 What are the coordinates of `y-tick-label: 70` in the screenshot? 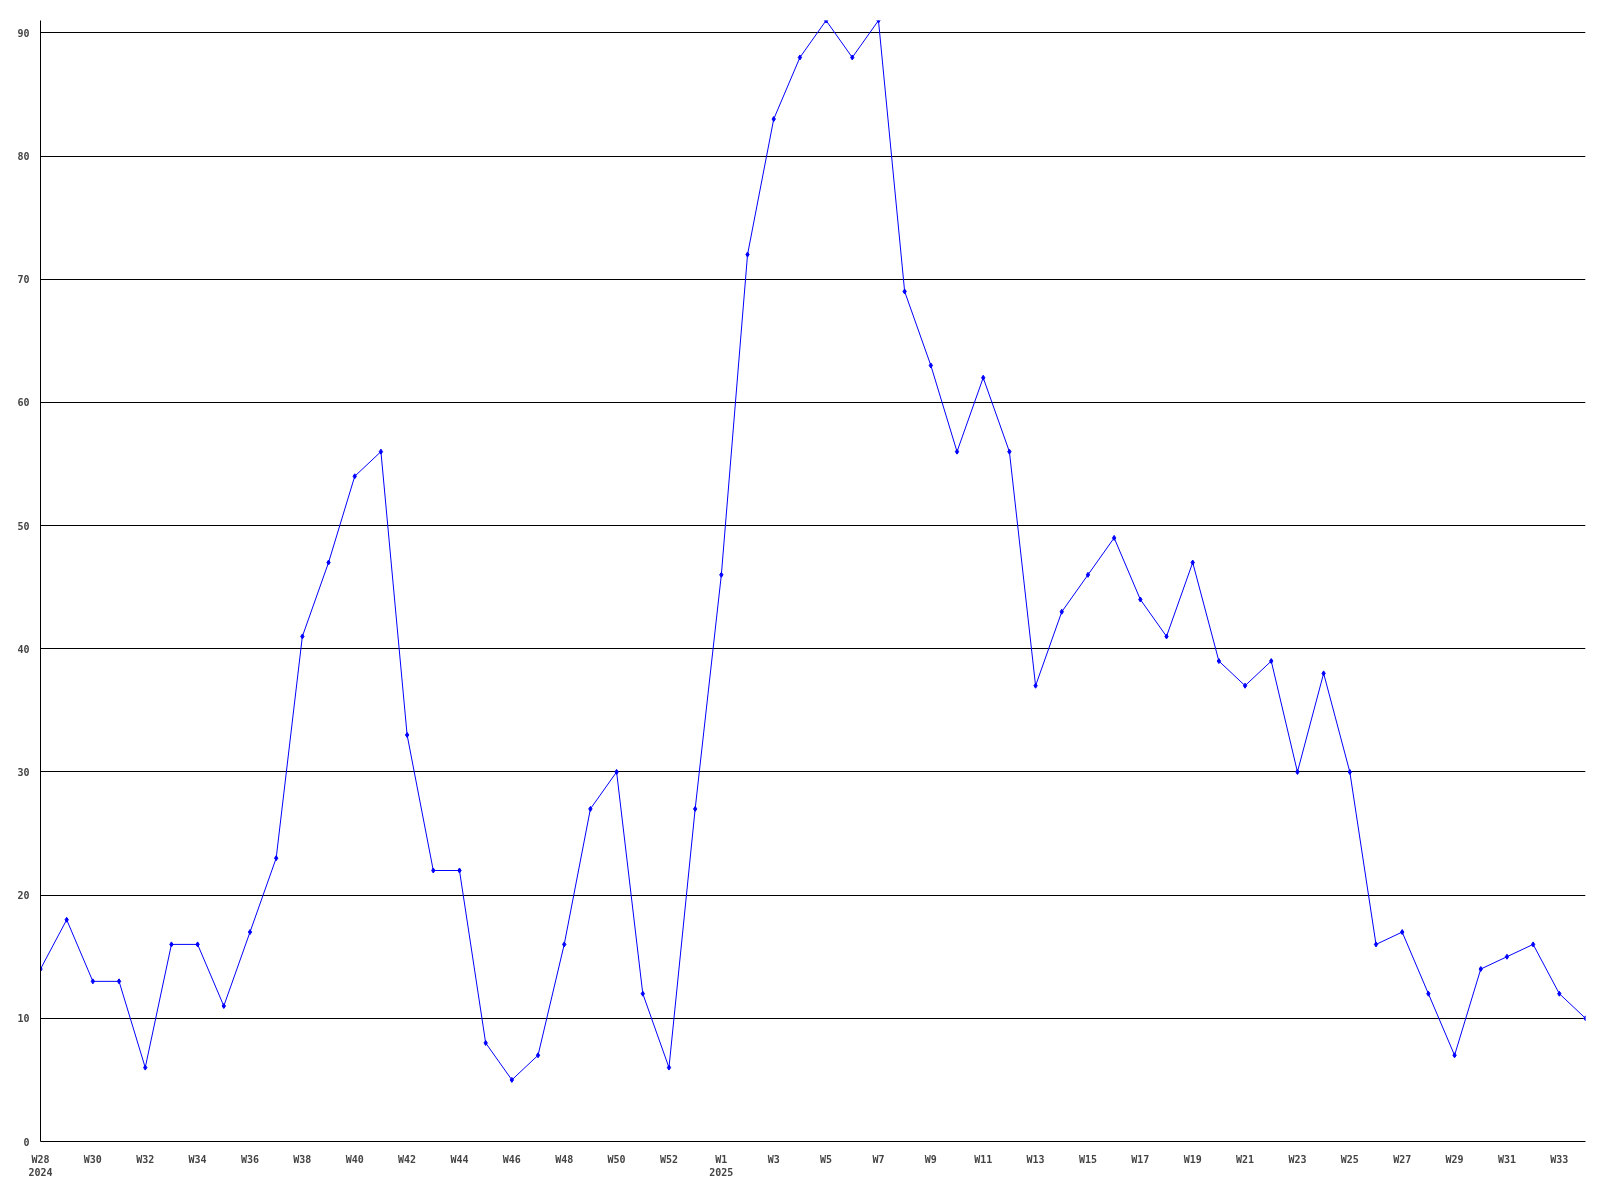 It's located at (23, 280).